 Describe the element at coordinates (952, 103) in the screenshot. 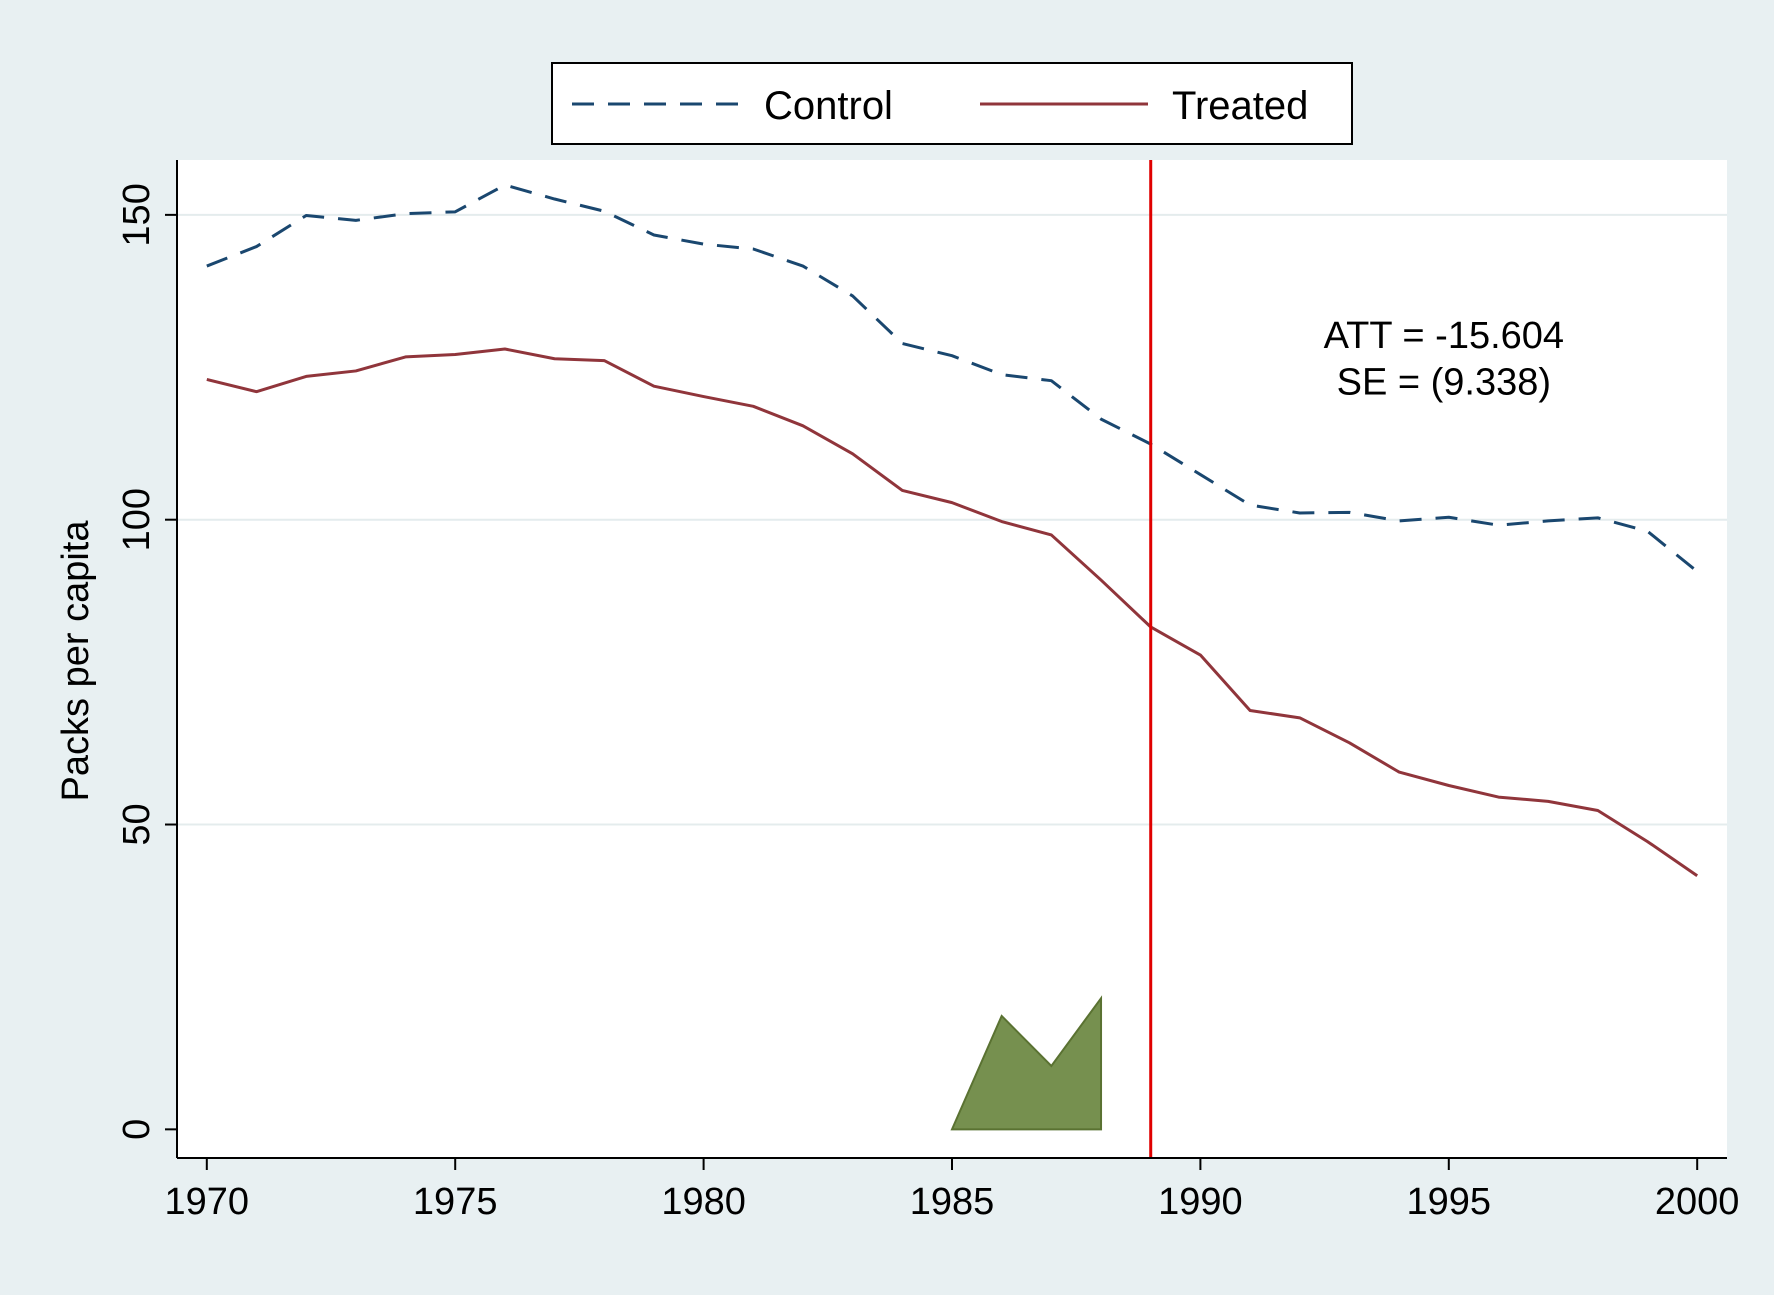

I see `legend: Control Treated` at that location.